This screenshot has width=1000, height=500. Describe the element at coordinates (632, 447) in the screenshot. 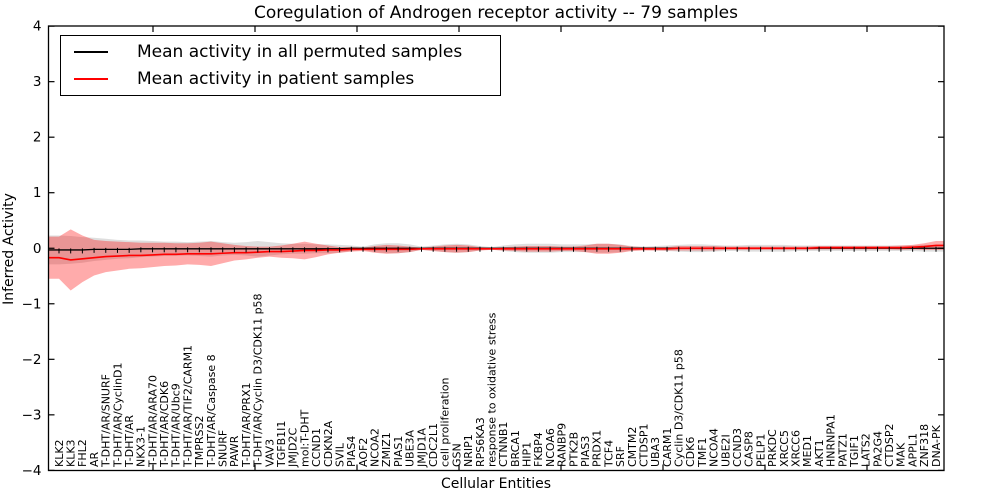

I see `x-tick-label: CMTM2` at that location.